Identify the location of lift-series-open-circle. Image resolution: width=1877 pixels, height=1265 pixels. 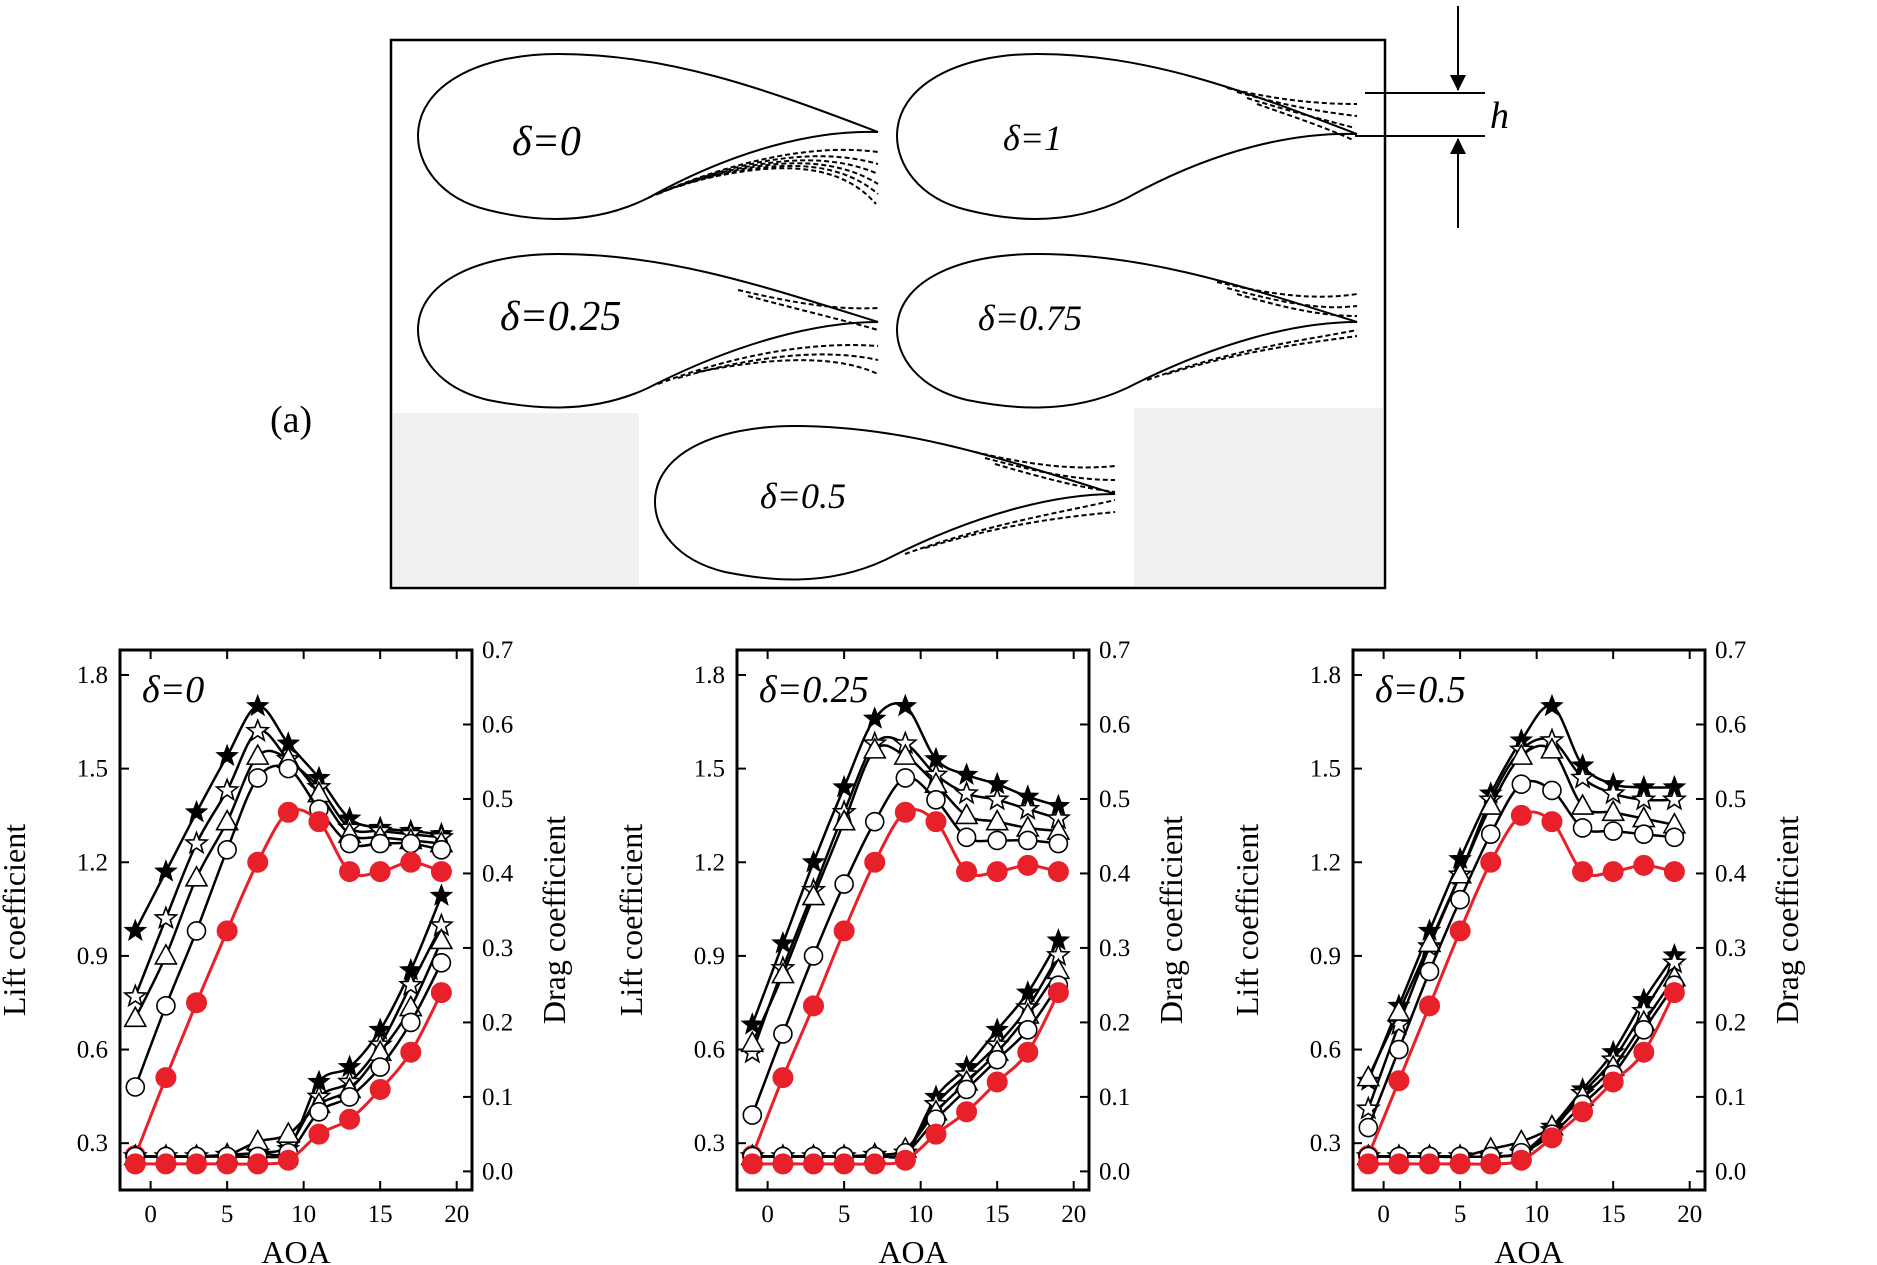
(1521, 956).